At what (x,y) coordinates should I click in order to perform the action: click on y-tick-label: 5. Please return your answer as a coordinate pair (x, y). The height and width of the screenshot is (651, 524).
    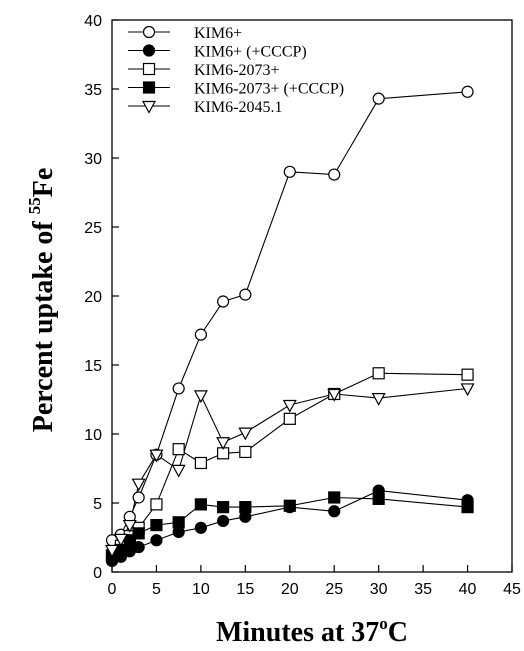
    Looking at the image, I should click on (97, 504).